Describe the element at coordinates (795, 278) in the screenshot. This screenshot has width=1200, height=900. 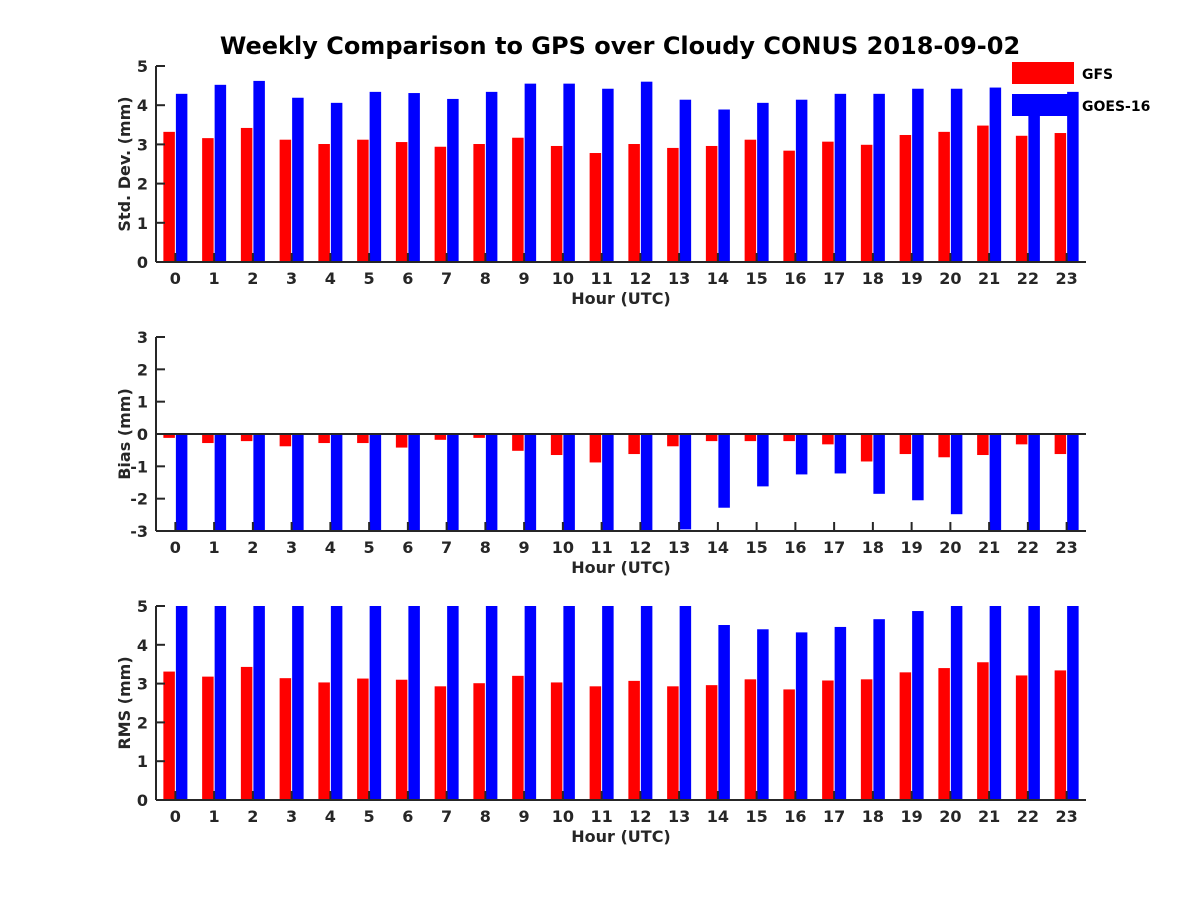
I see `x-tick-label: 16` at that location.